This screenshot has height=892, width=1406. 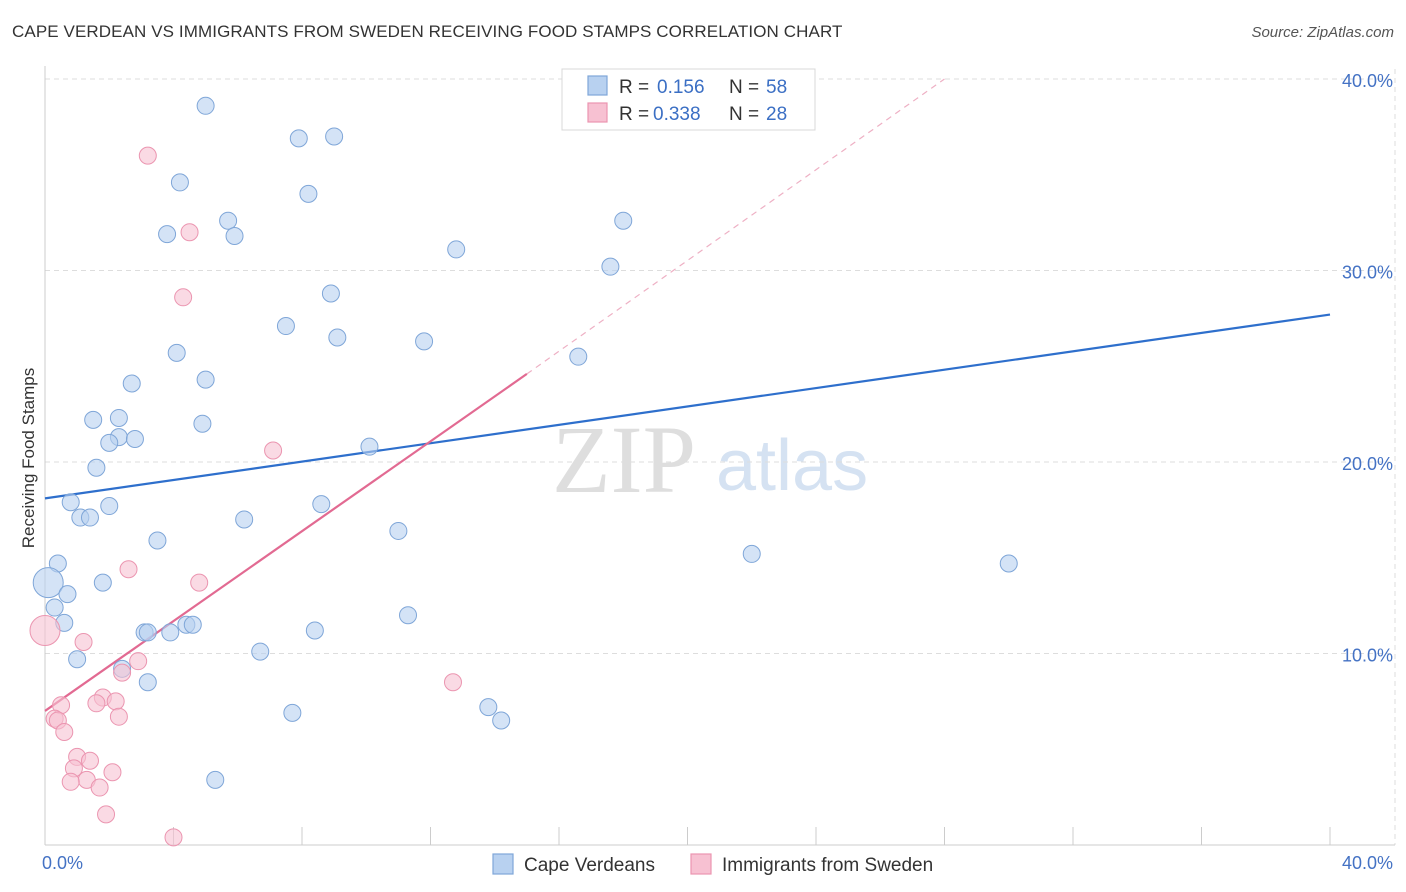 I want to click on y-tick-labels: 10.0% 20.0% 30.0% 40.0%, so click(x=1367, y=368).